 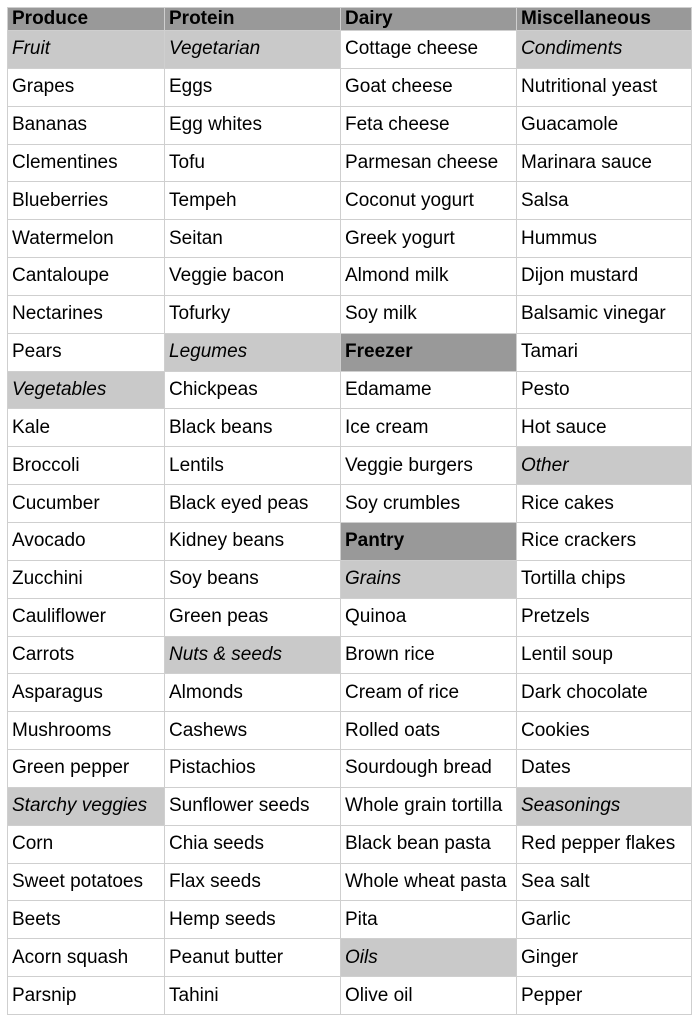 I want to click on subcategory-cell: Other, so click(x=604, y=466).